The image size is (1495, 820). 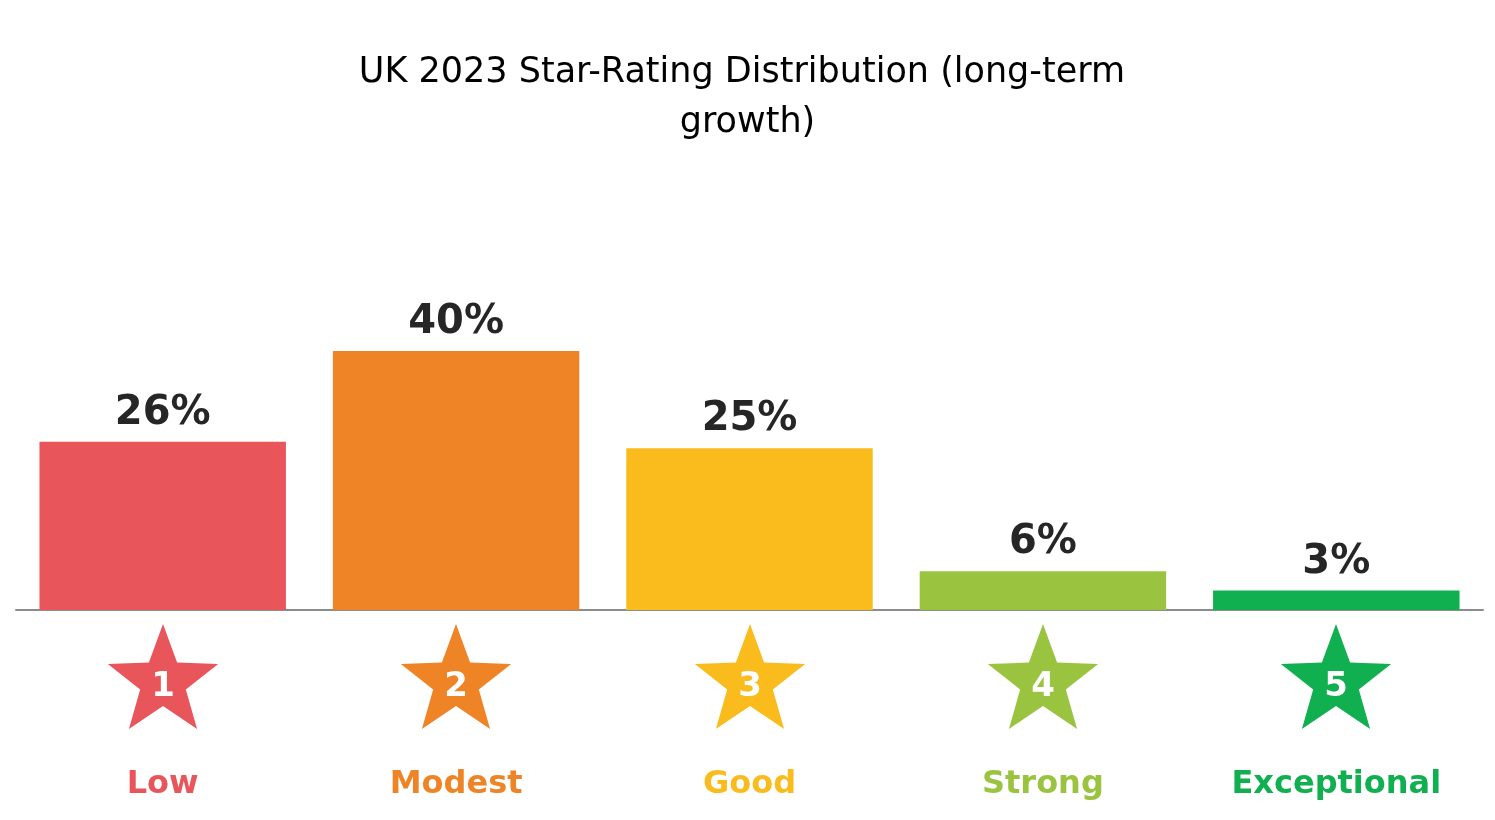 What do you see at coordinates (456, 676) in the screenshot?
I see `star-icon: 2` at bounding box center [456, 676].